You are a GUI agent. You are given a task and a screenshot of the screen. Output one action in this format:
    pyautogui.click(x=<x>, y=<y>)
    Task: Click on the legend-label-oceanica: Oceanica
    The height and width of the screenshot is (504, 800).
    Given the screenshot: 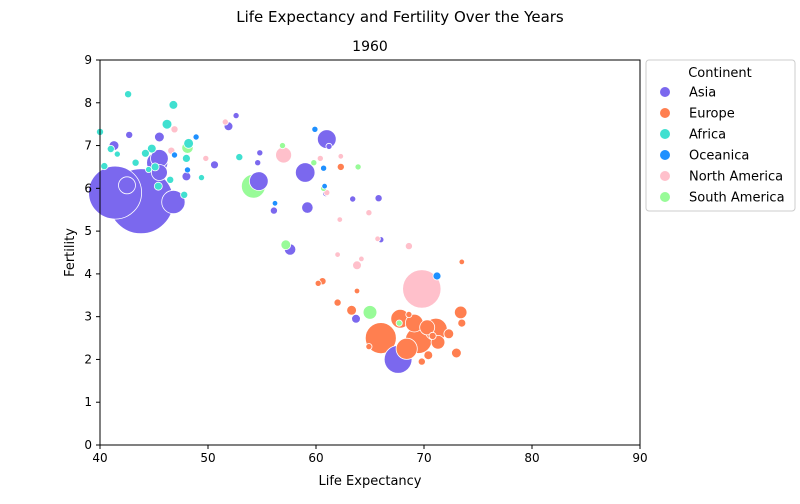 What is the action you would take?
    pyautogui.click(x=719, y=156)
    